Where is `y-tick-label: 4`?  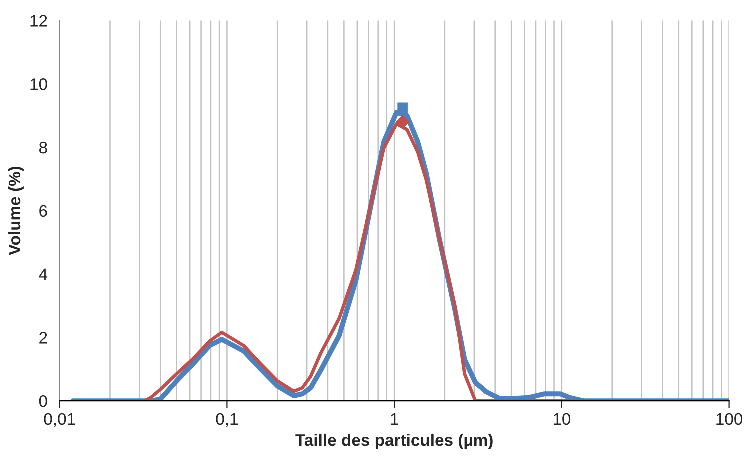 y-tick-label: 4 is located at coordinates (43, 274).